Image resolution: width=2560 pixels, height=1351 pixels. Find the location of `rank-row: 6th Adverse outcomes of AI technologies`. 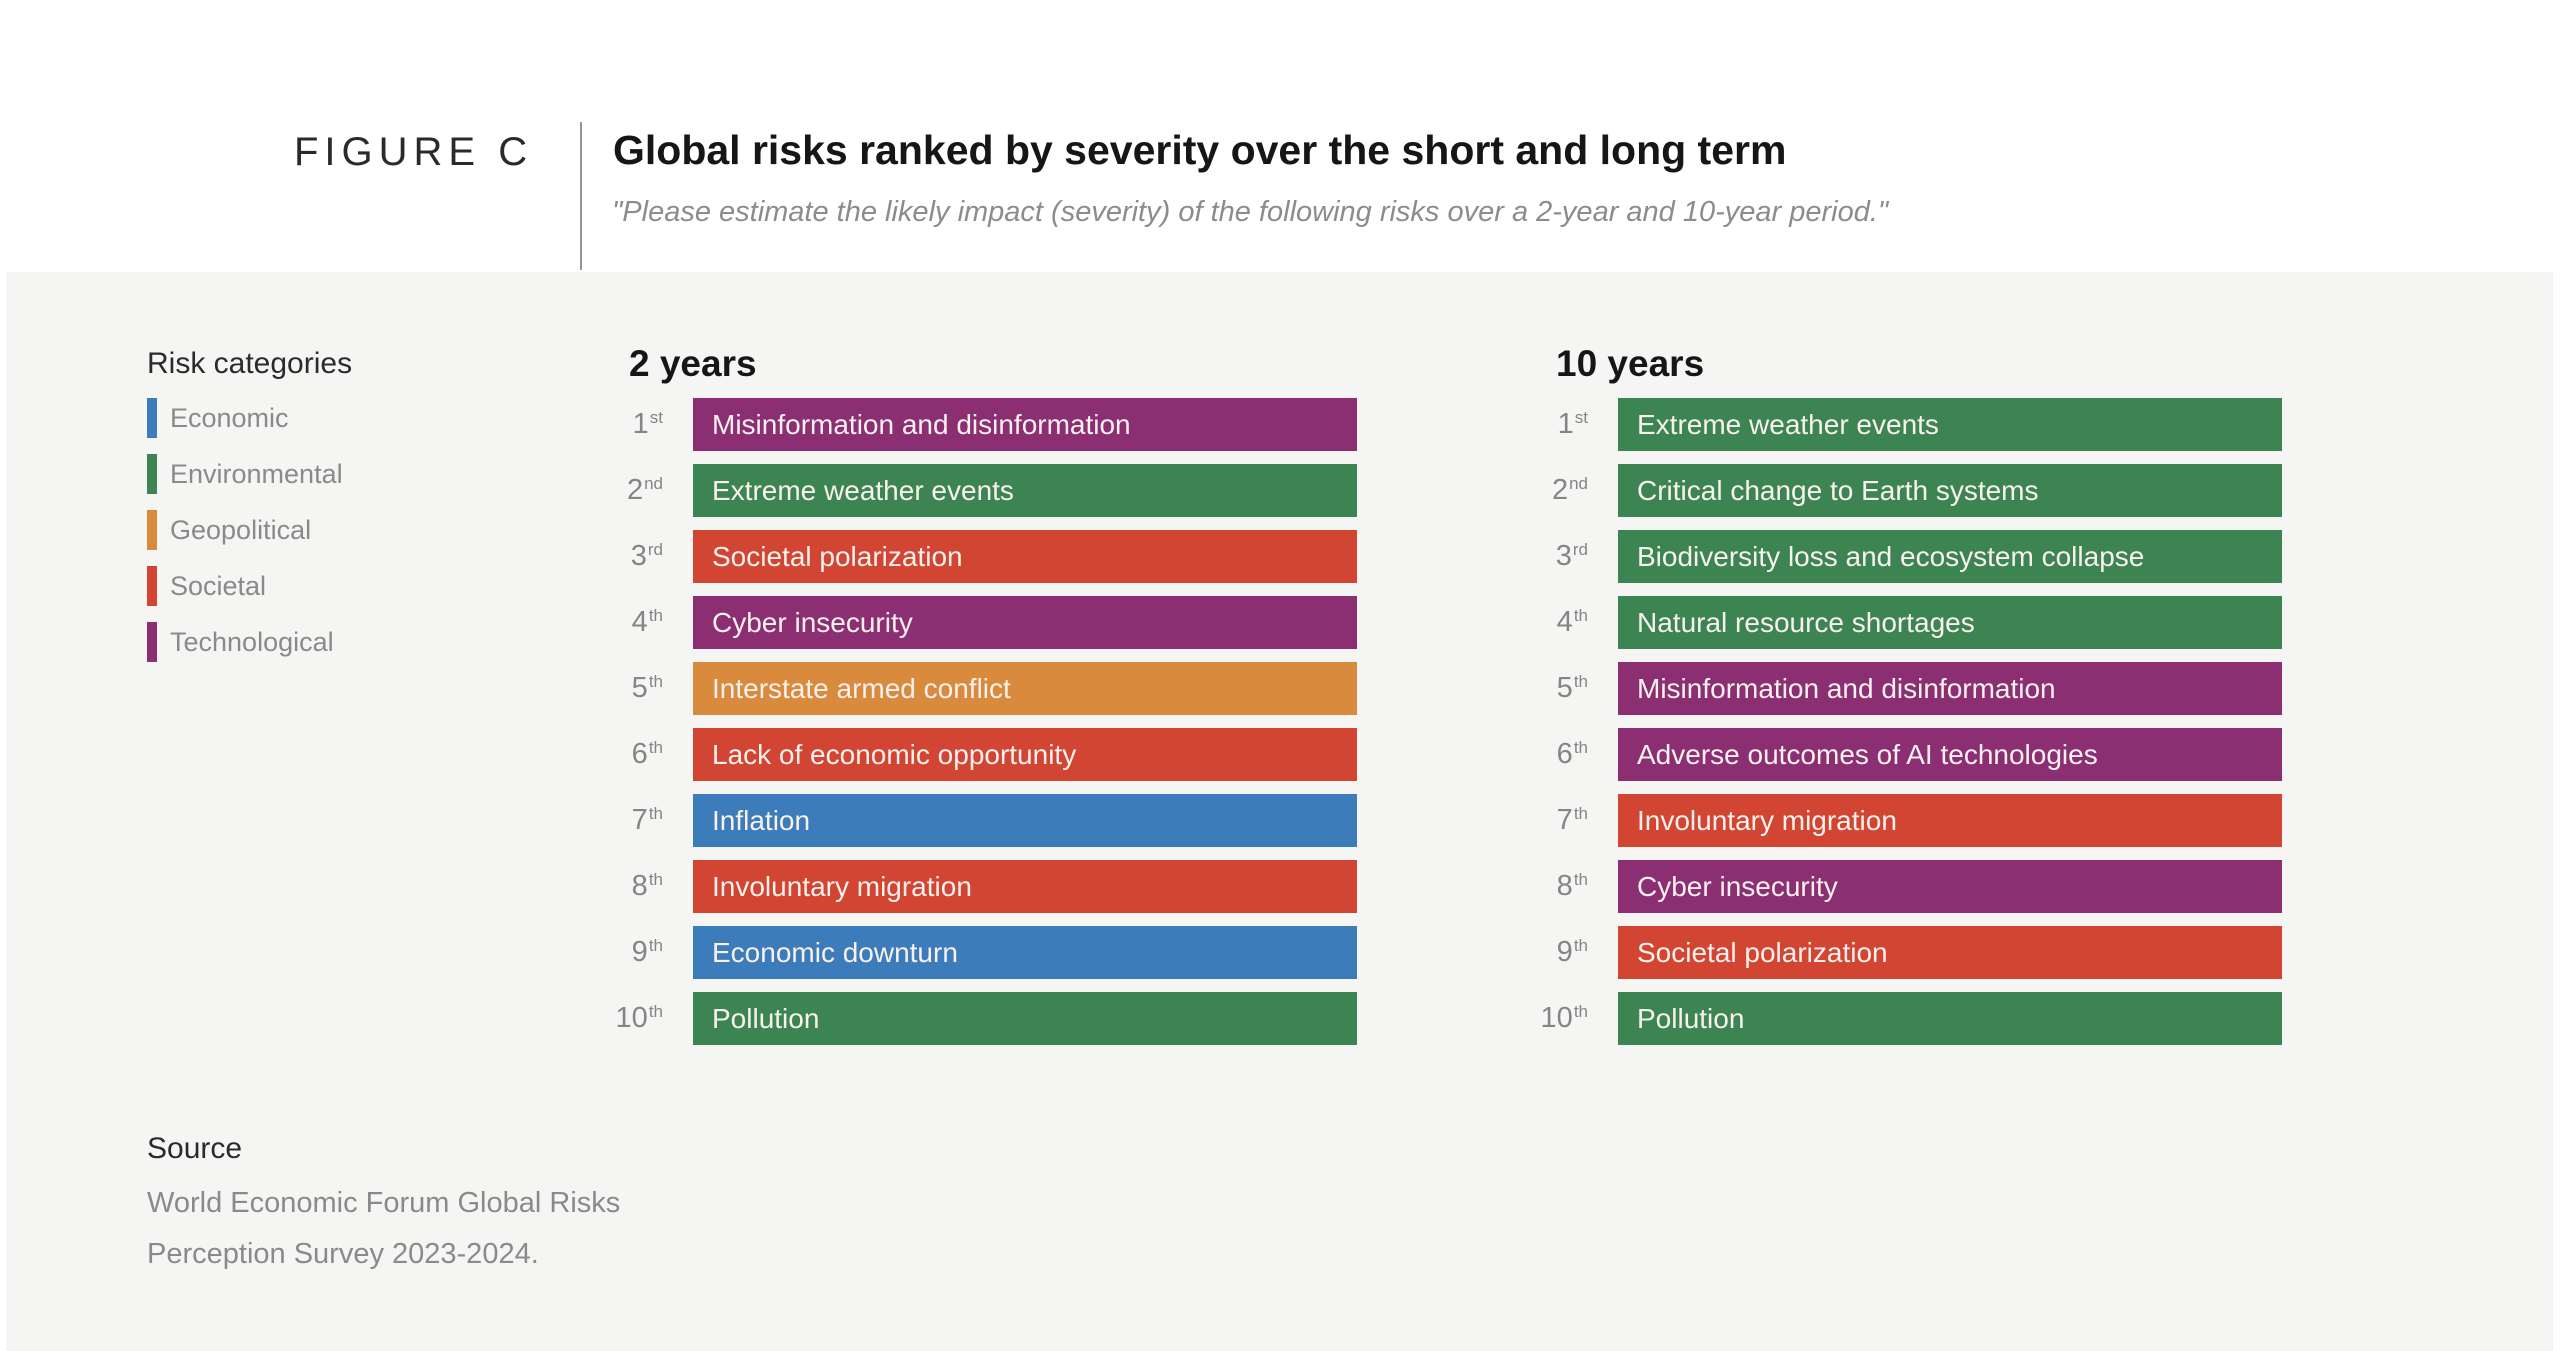

rank-row: 6th Adverse outcomes of AI technologies is located at coordinates (1875, 754).